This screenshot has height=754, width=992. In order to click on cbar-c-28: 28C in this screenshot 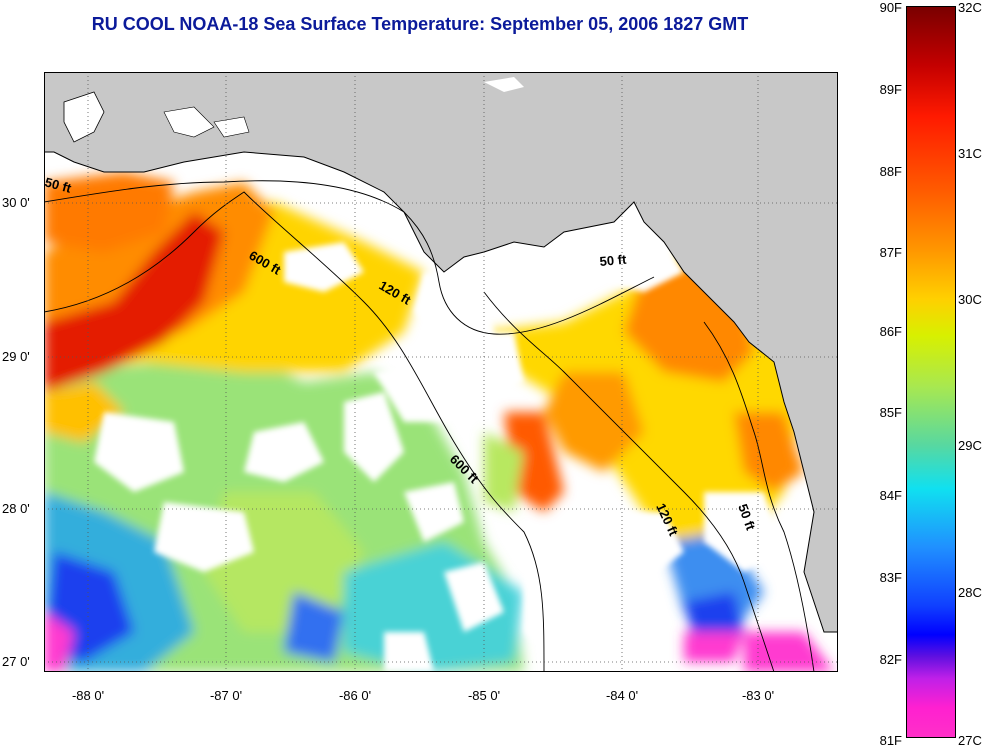, I will do `click(970, 592)`.